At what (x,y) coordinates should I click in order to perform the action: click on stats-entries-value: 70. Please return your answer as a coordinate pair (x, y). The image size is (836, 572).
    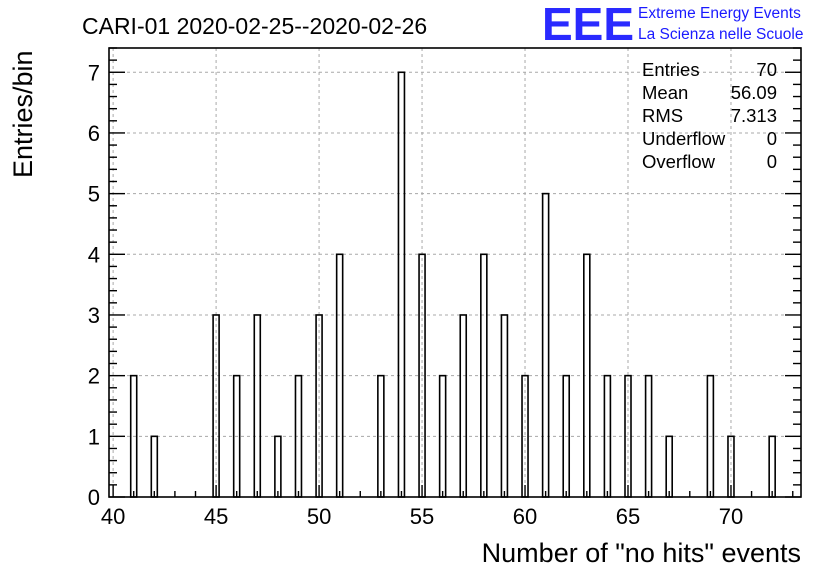
    Looking at the image, I should click on (766, 69).